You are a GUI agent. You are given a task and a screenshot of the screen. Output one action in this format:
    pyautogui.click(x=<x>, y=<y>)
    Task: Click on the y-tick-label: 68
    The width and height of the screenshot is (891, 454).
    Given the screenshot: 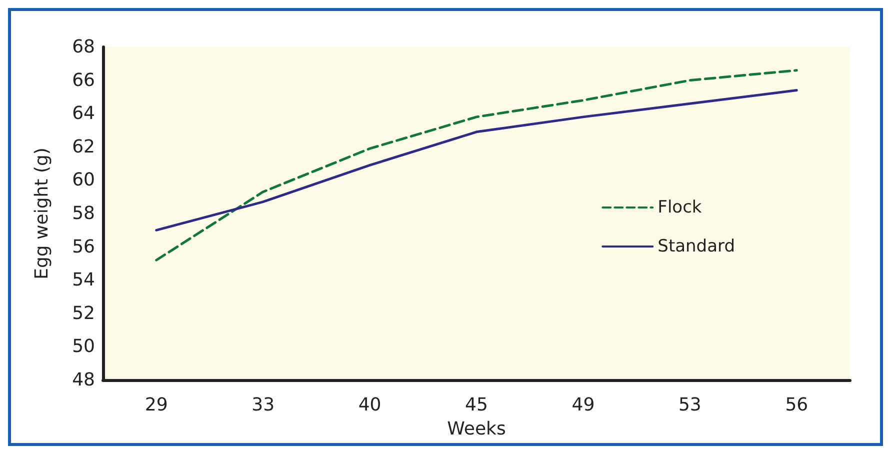 What is the action you would take?
    pyautogui.click(x=83, y=47)
    